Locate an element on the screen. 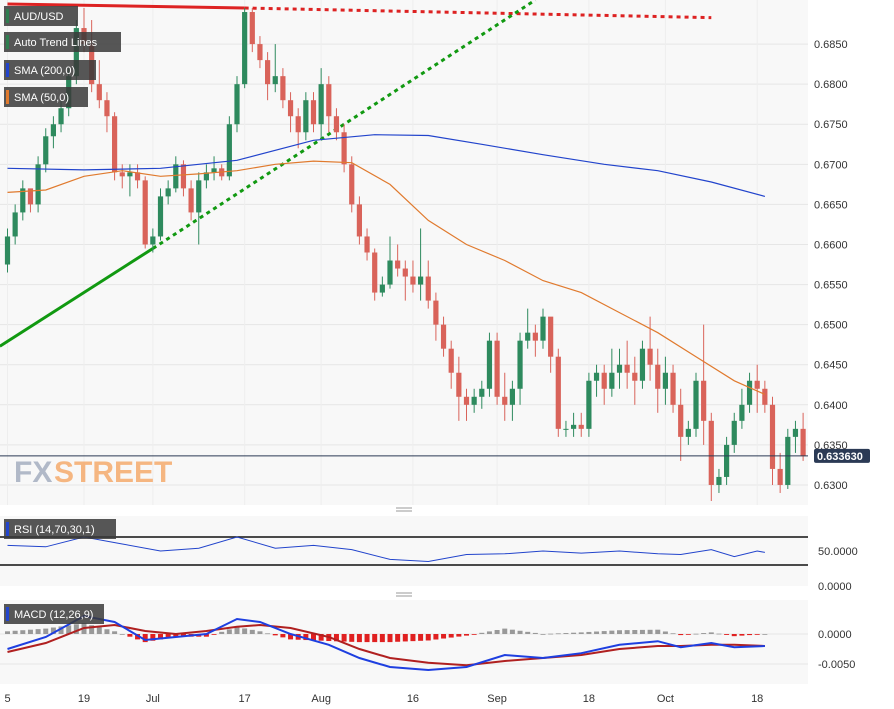  macd-tick-label: 0.0000 is located at coordinates (835, 635).